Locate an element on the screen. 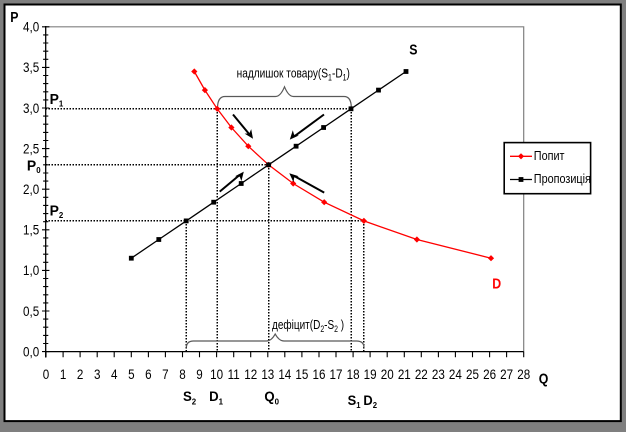 The image size is (626, 432). svg-text: 28 is located at coordinates (523, 374).